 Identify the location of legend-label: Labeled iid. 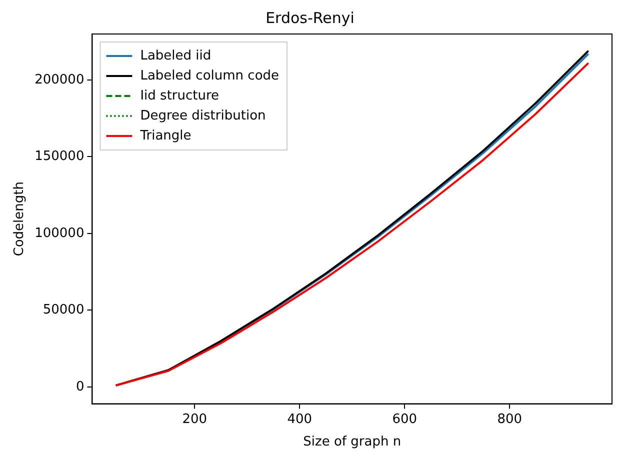
(176, 56).